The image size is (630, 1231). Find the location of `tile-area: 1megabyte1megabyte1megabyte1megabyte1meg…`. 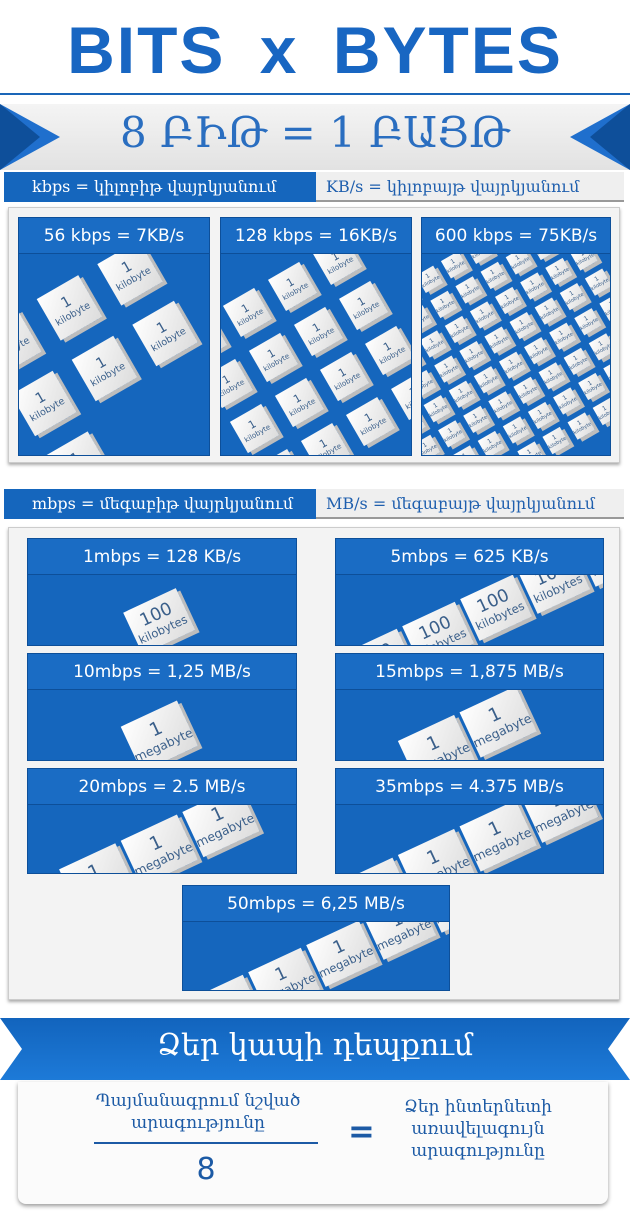

tile-area: 1megabyte1megabyte1megabyte1megabyte1meg… is located at coordinates (316, 956).